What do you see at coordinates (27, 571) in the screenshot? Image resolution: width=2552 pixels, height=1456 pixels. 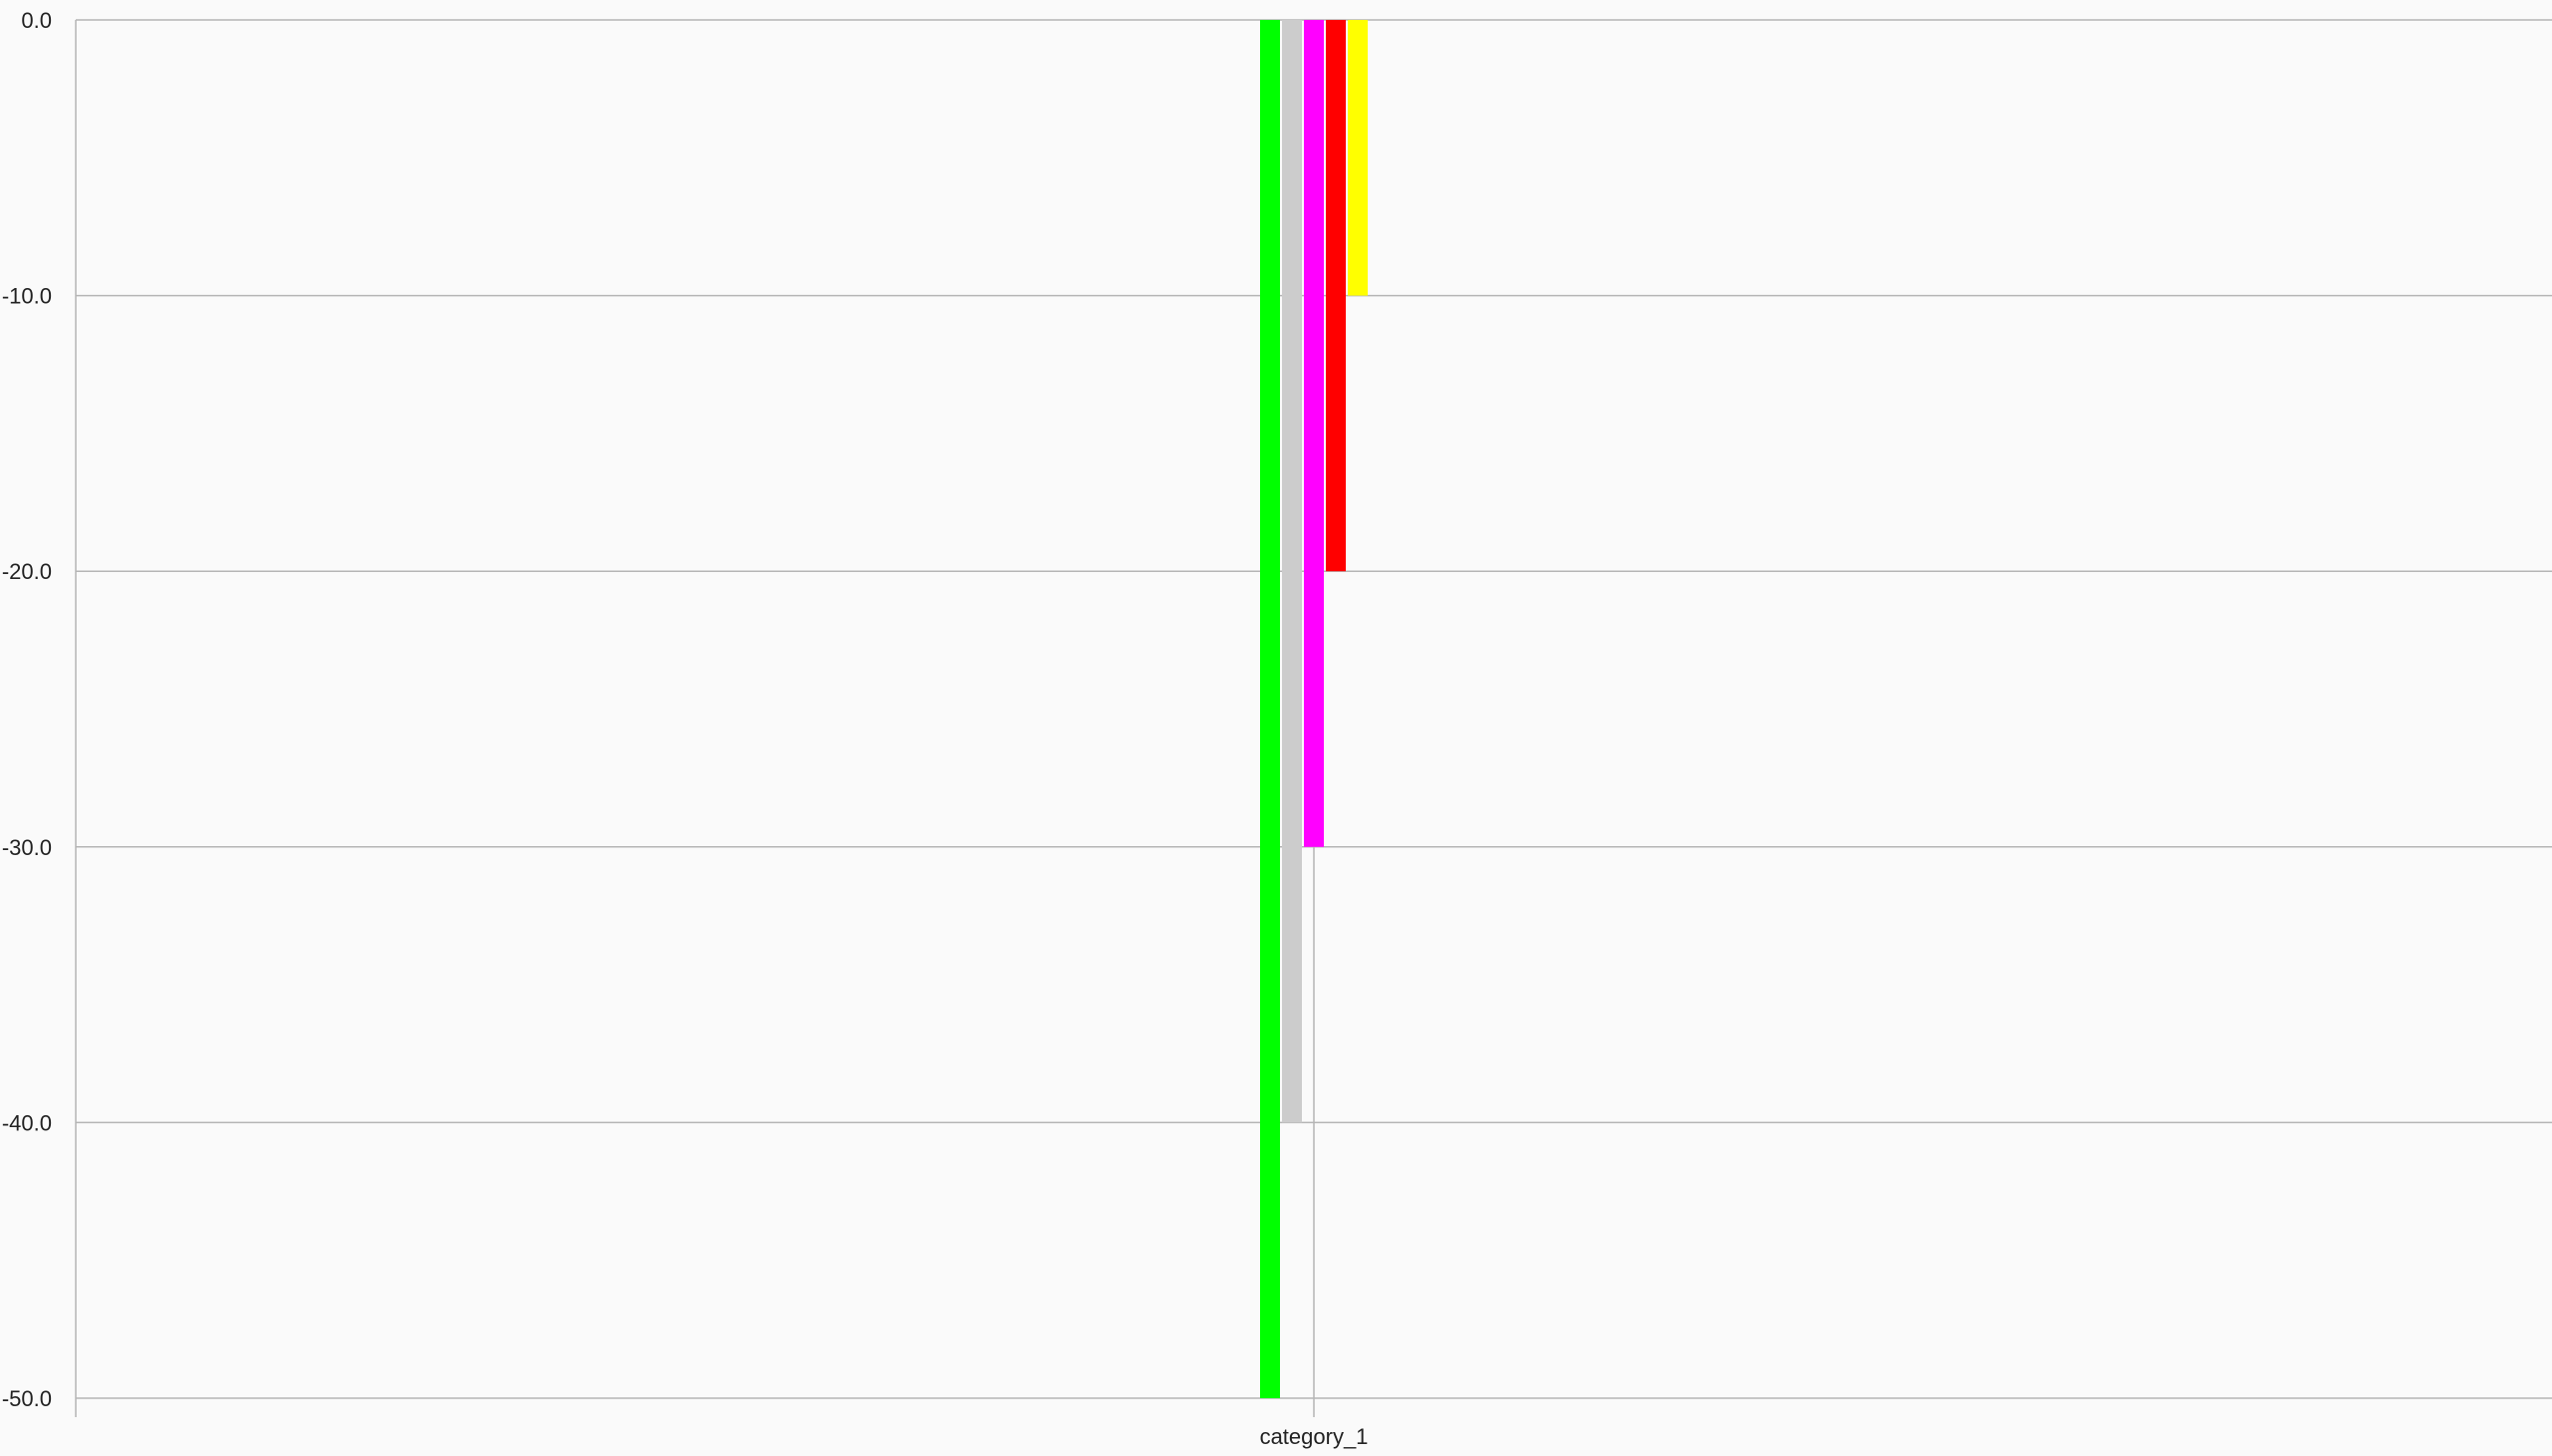 I see `y-tick-label: -20.0` at bounding box center [27, 571].